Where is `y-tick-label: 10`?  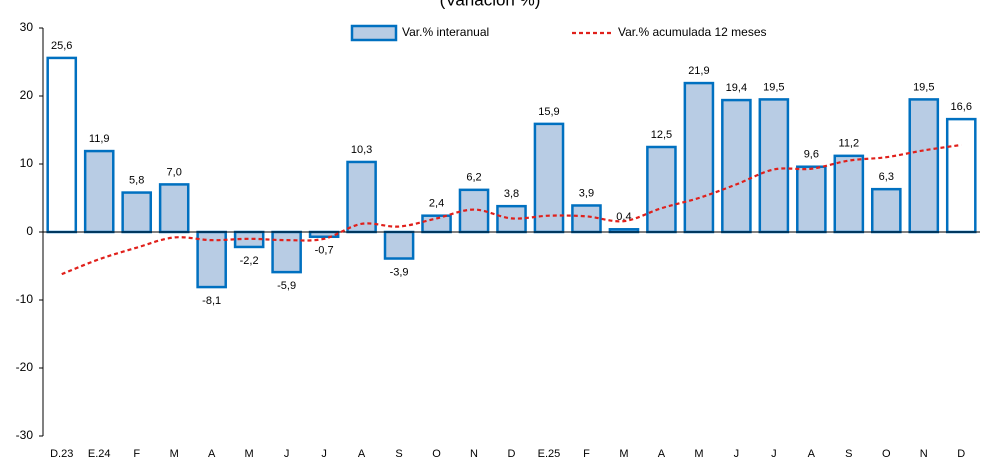 y-tick-label: 10 is located at coordinates (27, 163).